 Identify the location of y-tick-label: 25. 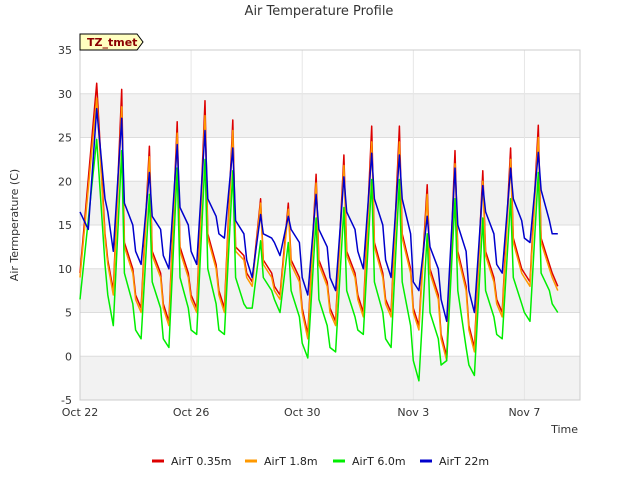
(65, 138).